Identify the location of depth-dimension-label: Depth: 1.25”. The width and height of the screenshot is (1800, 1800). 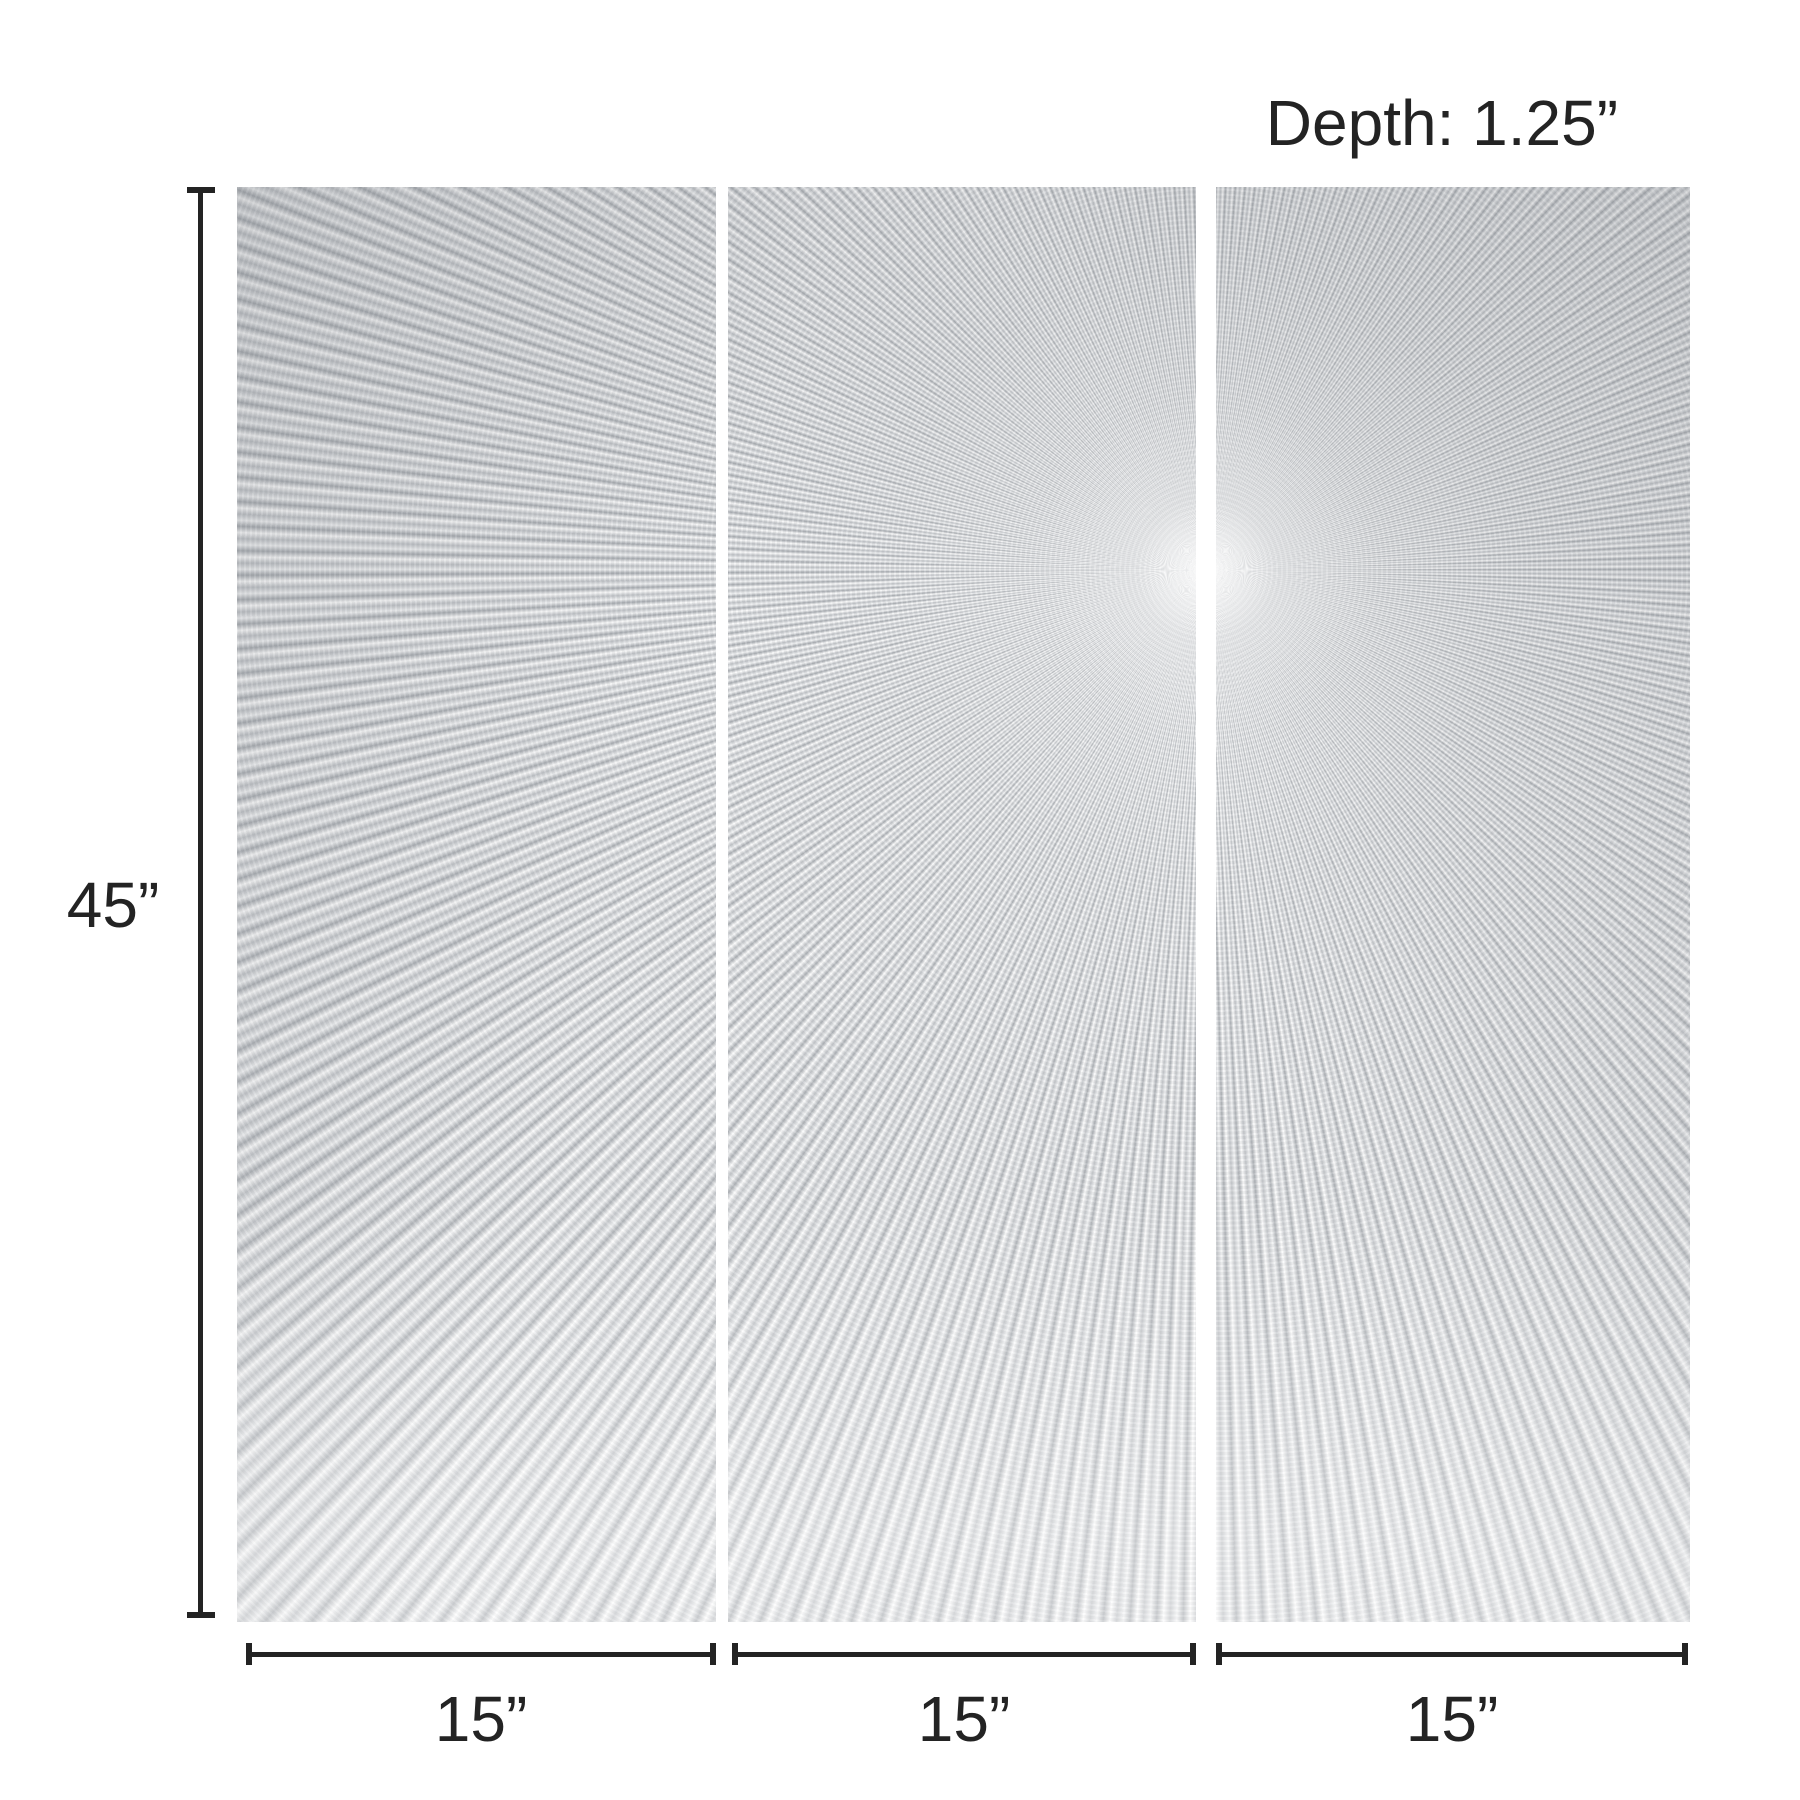
(1441, 123).